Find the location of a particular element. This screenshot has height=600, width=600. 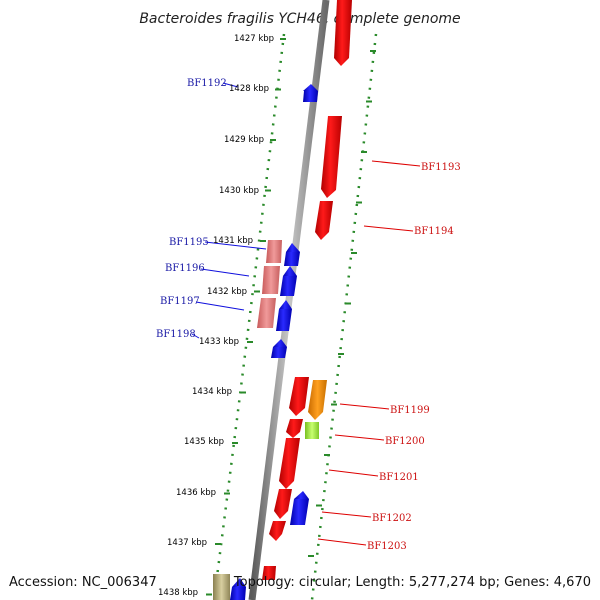

gene-pseudo-bf1196 is located at coordinates (271, 280).